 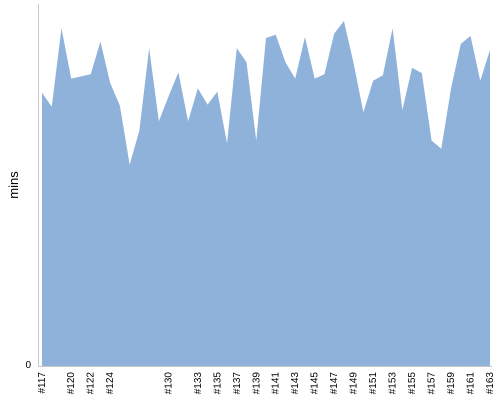 What do you see at coordinates (13, 185) in the screenshot?
I see `y-axis-title: mins` at bounding box center [13, 185].